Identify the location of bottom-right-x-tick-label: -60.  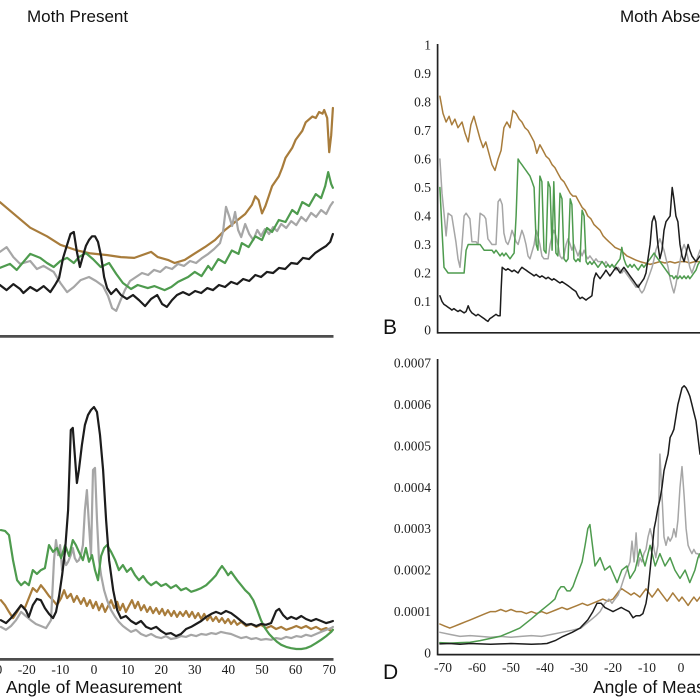
(477, 667).